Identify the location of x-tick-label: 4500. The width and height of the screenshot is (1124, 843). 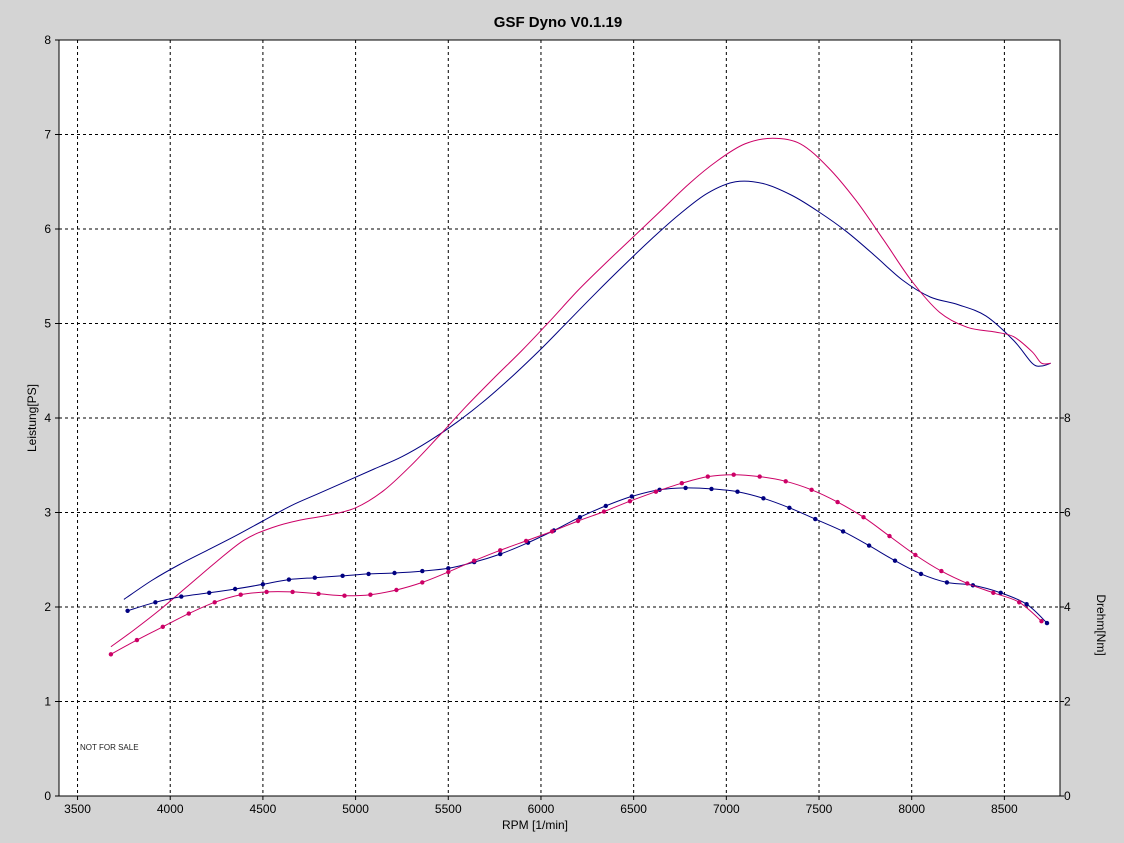
(263, 809).